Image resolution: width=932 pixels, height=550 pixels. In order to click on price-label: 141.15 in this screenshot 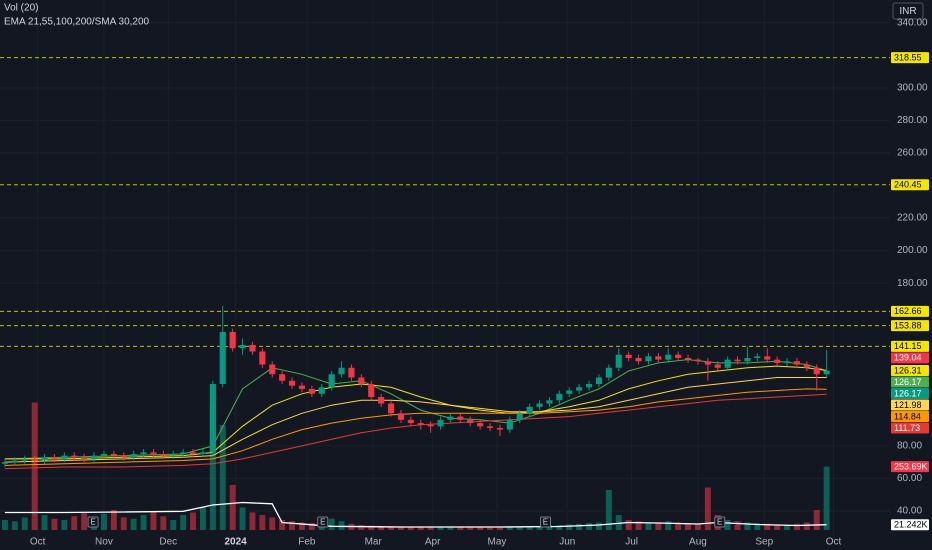, I will do `click(908, 346)`.